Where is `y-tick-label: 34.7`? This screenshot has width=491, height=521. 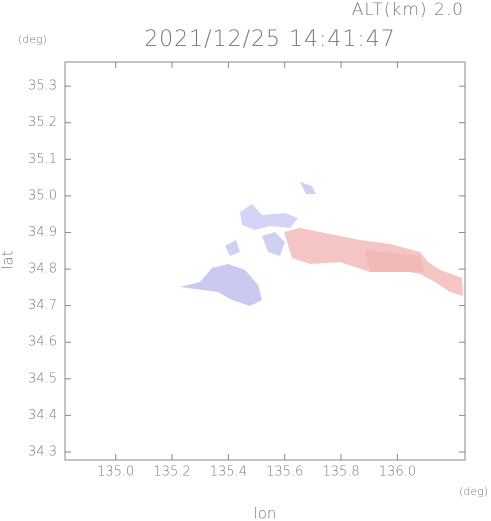
y-tick-label: 34.7 is located at coordinates (42, 305).